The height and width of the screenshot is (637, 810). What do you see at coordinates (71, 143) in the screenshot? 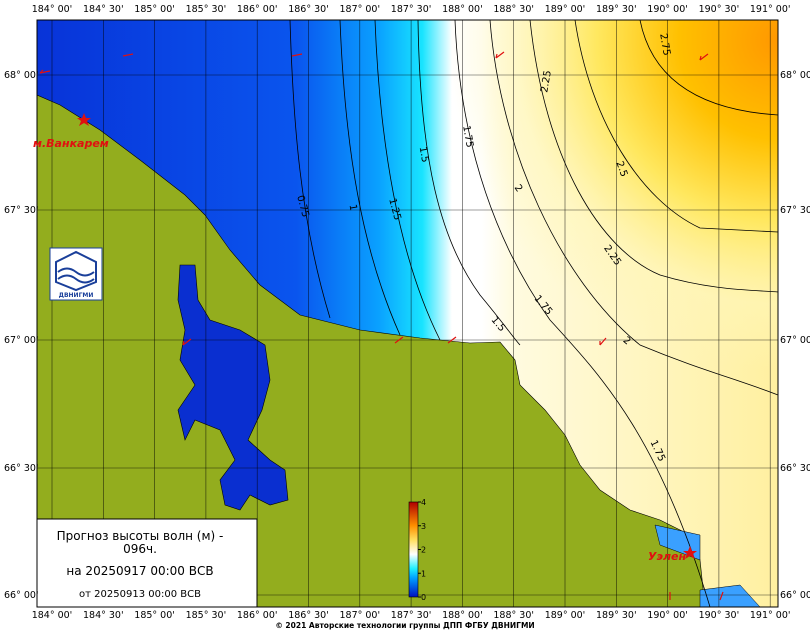
I see `place-label: м.Ванкарем` at bounding box center [71, 143].